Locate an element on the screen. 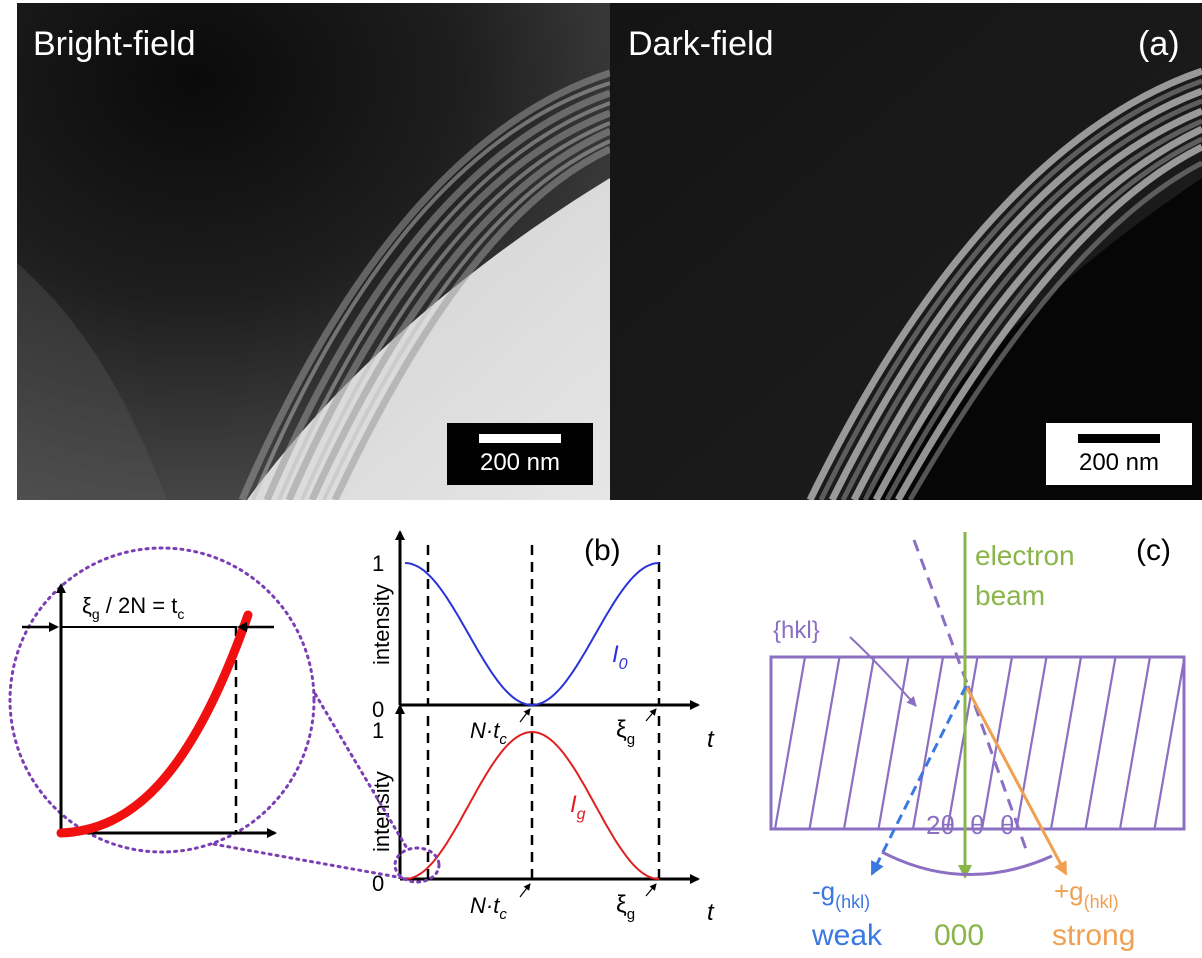 The width and height of the screenshot is (1202, 958). top-xig-main: ξ is located at coordinates (621, 729).